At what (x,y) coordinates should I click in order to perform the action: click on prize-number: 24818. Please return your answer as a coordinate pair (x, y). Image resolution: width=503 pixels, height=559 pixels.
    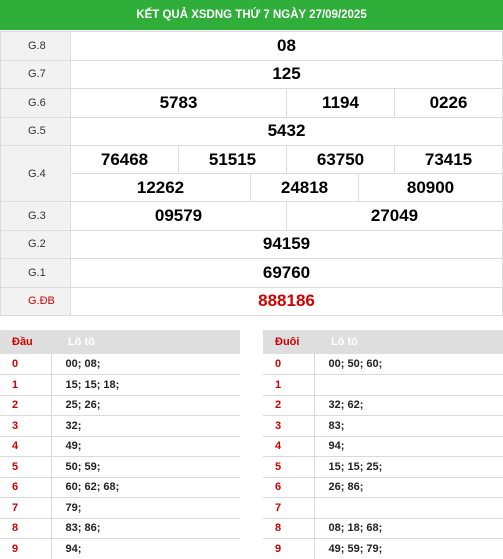
    Looking at the image, I should click on (304, 187).